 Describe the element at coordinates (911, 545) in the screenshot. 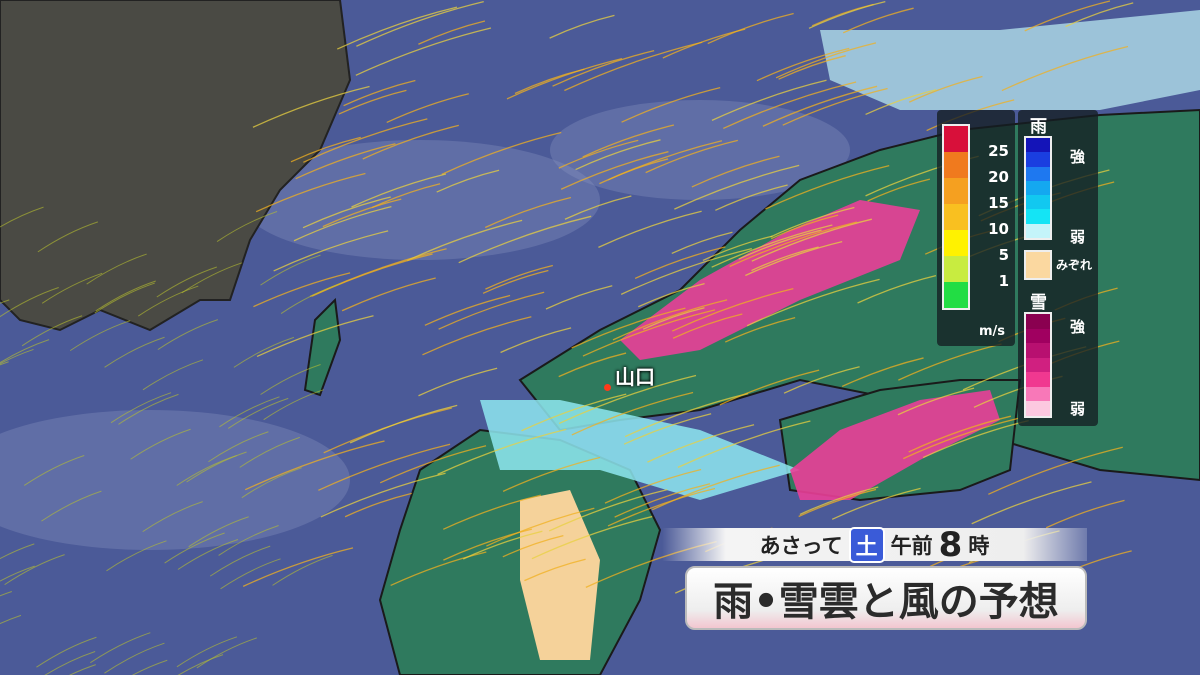

I see `am-pm: 午前` at that location.